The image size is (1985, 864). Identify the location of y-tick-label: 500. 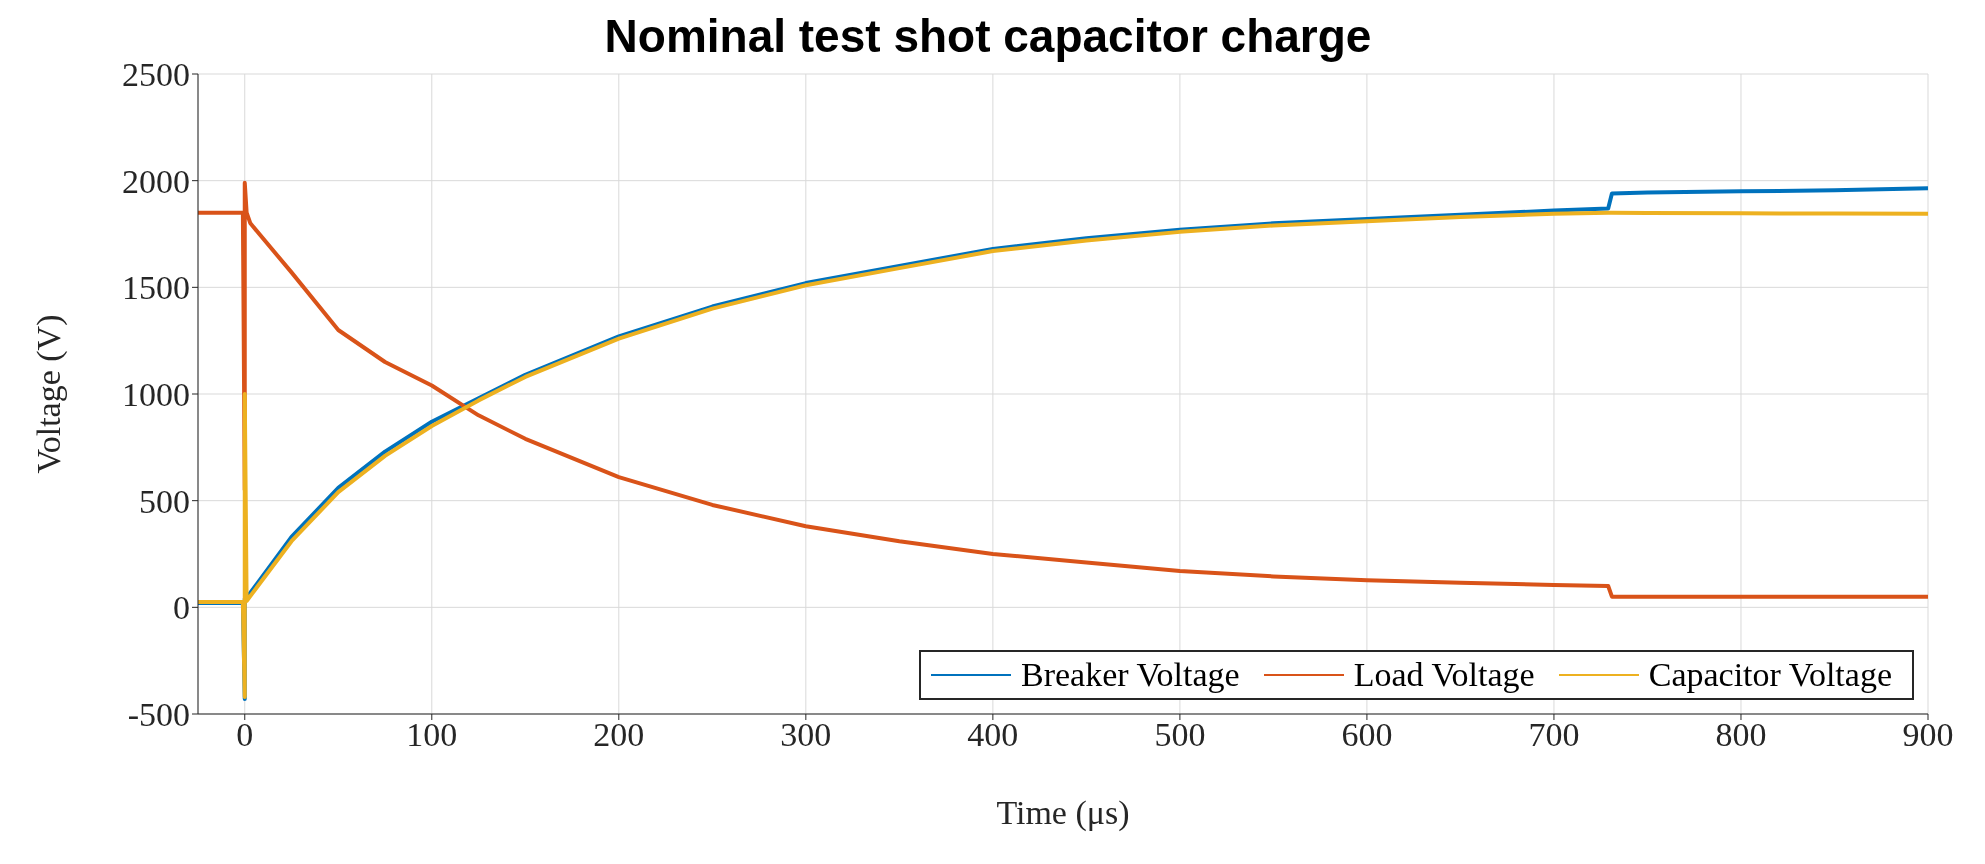
(164, 501).